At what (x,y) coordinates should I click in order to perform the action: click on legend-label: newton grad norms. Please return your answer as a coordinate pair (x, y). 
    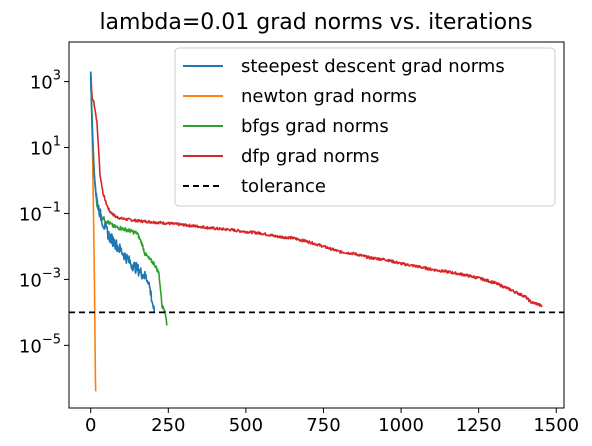
    Looking at the image, I should click on (329, 96).